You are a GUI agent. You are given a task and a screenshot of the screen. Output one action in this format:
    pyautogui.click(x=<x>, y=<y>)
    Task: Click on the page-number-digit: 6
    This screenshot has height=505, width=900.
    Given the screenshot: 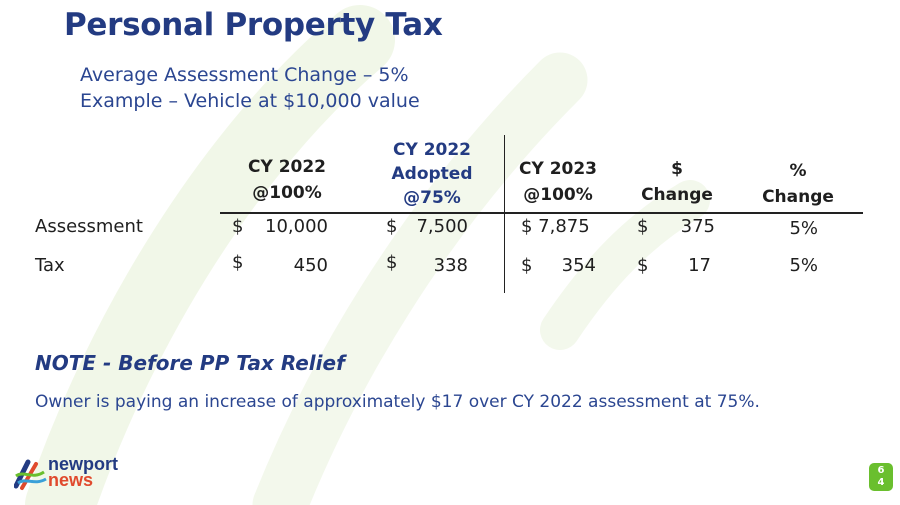 What is the action you would take?
    pyautogui.click(x=881, y=470)
    